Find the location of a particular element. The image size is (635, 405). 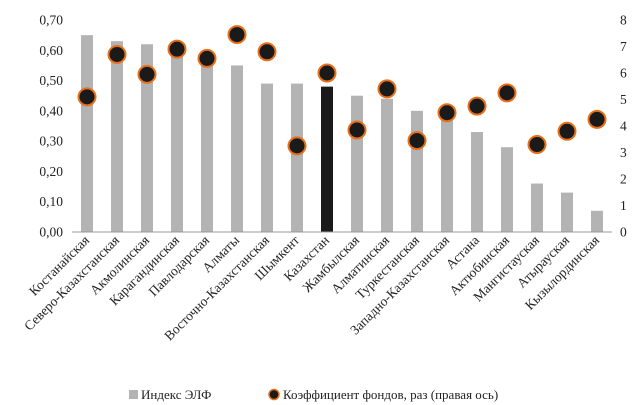

left-tick-label: 0,20 is located at coordinates (51, 171).